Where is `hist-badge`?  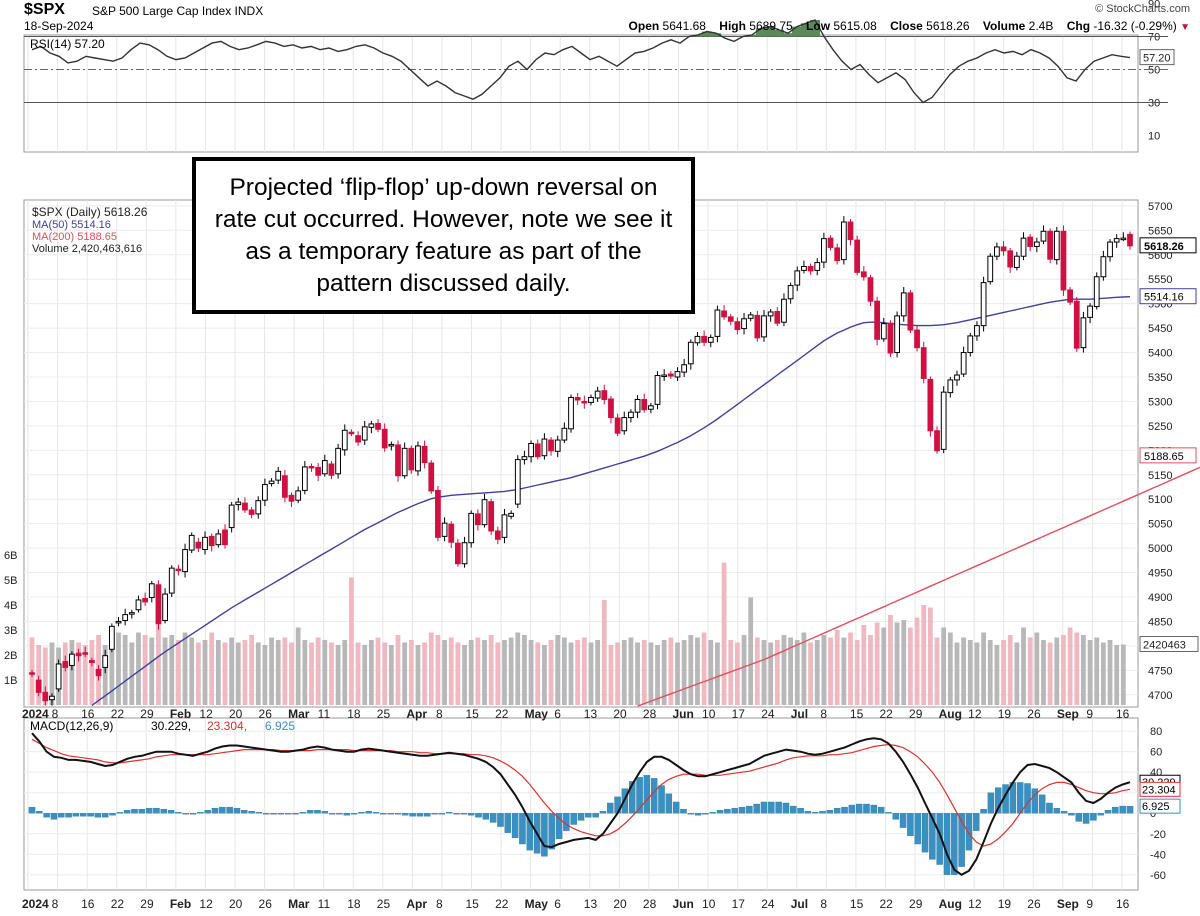
hist-badge is located at coordinates (1160, 806).